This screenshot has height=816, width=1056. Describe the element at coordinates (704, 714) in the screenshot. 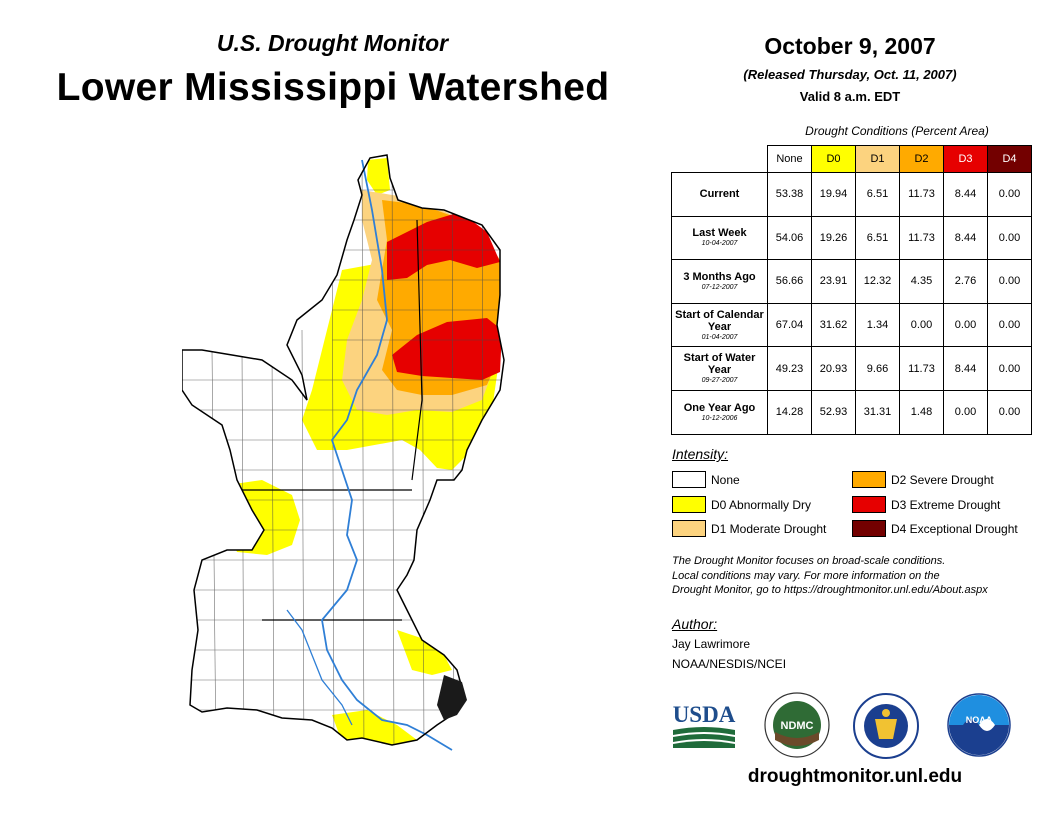

I see `svg-text: USDA` at that location.